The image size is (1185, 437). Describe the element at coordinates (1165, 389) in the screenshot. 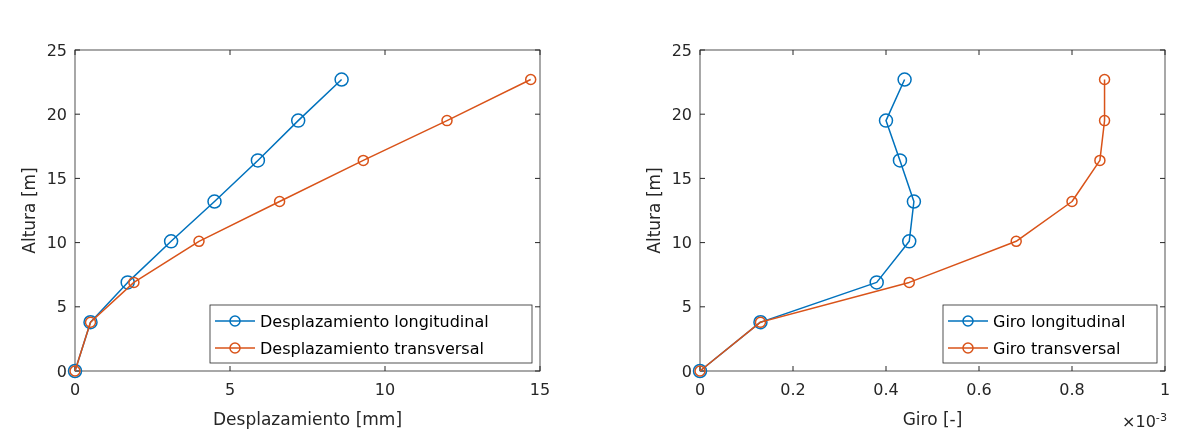

I see `x-tick-label: 1` at that location.